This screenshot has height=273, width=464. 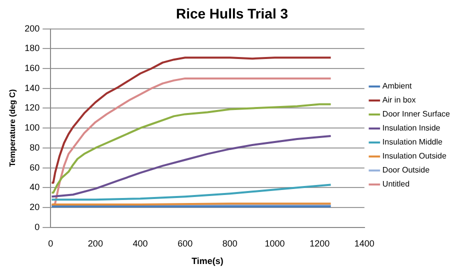 I want to click on legend-label: Air in box, so click(x=399, y=100).